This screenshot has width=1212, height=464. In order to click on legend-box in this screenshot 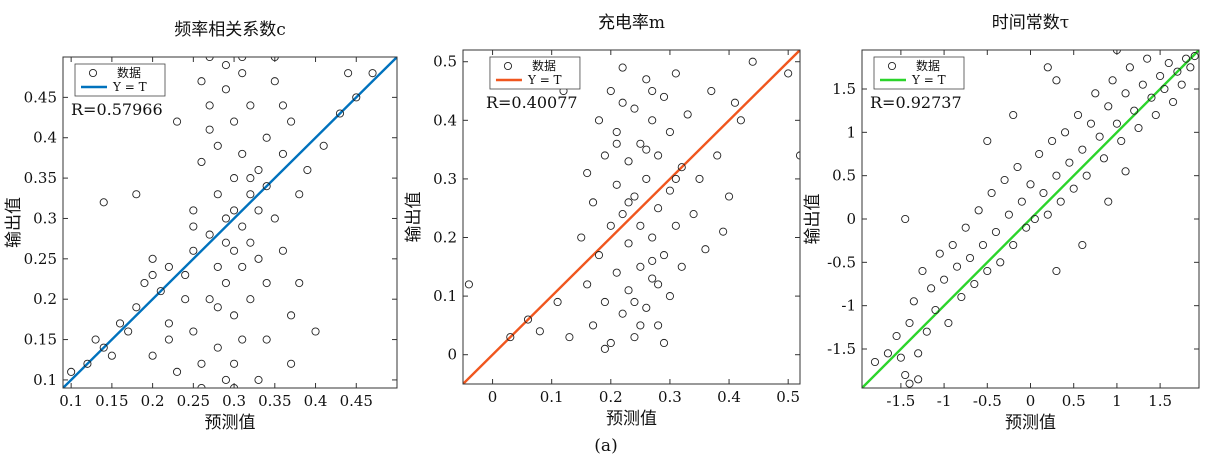, I will do `click(919, 73)`.